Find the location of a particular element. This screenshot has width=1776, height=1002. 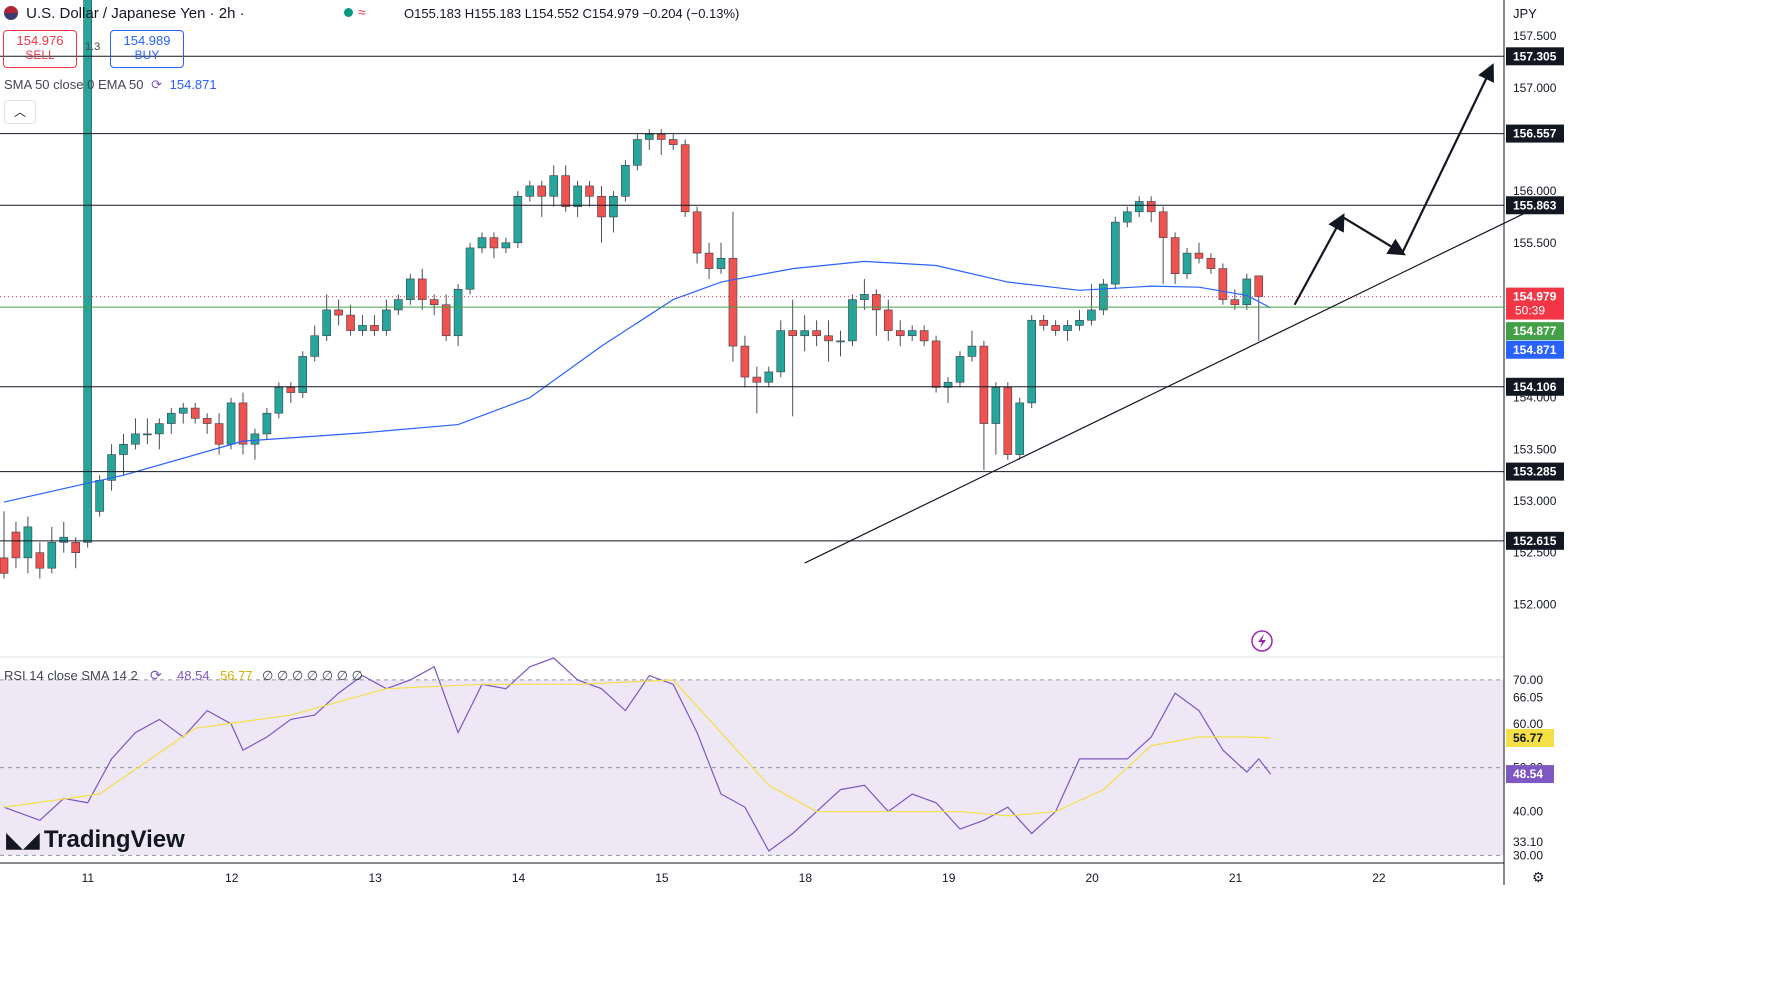

price-tick-label: 155.500 is located at coordinates (1535, 243).